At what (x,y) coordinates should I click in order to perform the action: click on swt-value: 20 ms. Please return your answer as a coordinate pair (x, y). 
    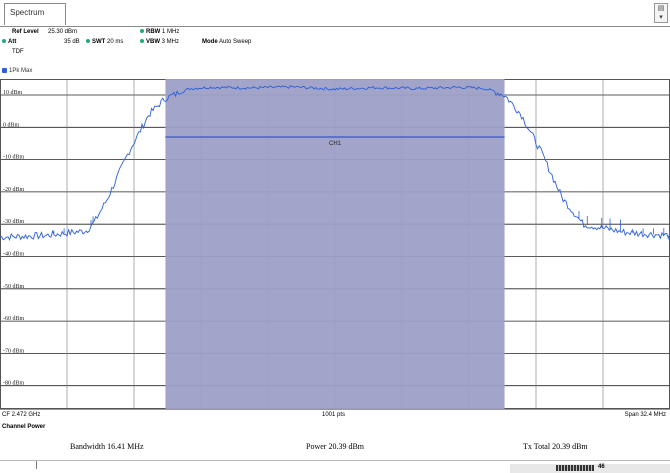
    Looking at the image, I should click on (115, 42).